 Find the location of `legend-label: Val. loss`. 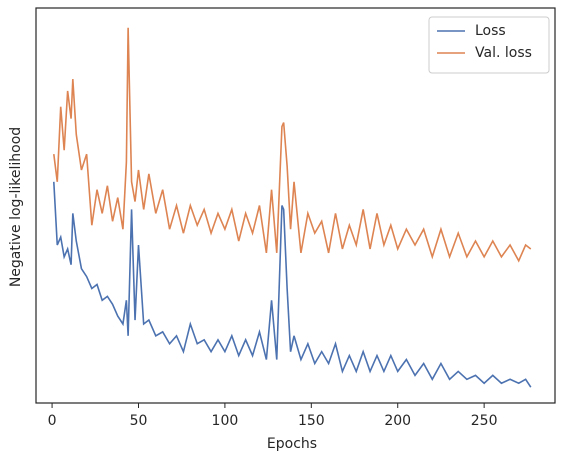

legend-label: Val. loss is located at coordinates (503, 53).